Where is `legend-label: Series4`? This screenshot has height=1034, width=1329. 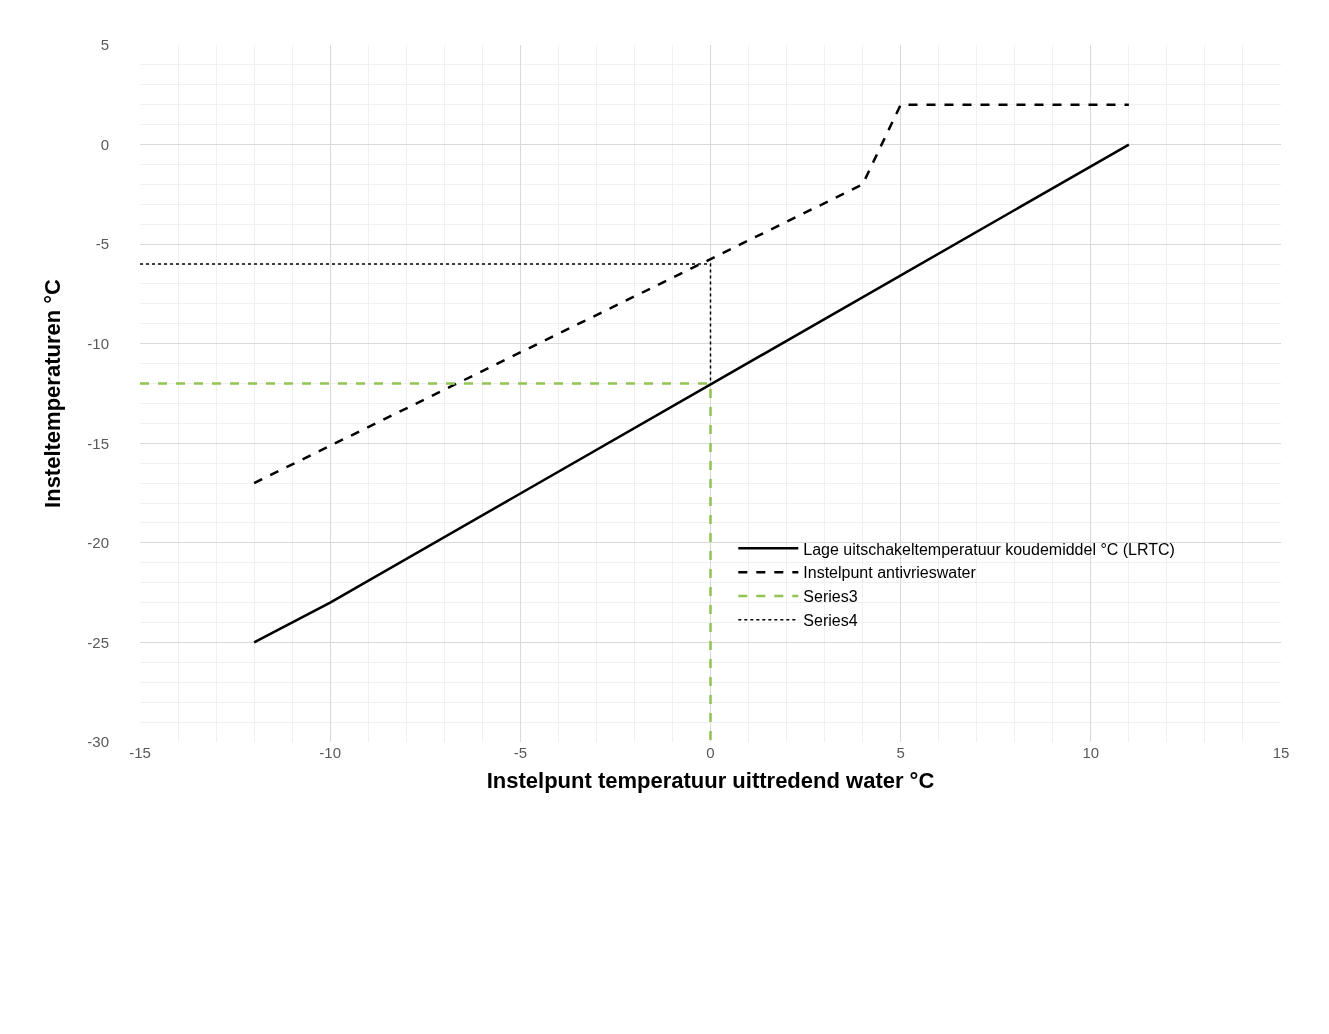
legend-label: Series4 is located at coordinates (830, 620).